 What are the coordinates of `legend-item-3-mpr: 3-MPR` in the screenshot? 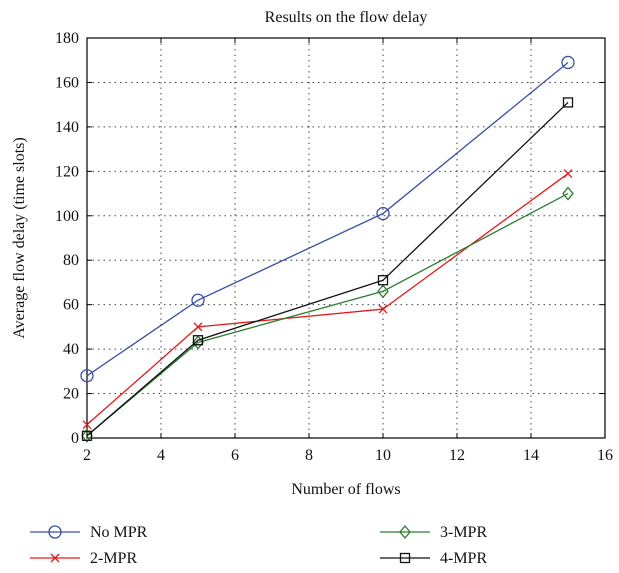 It's located at (433, 532).